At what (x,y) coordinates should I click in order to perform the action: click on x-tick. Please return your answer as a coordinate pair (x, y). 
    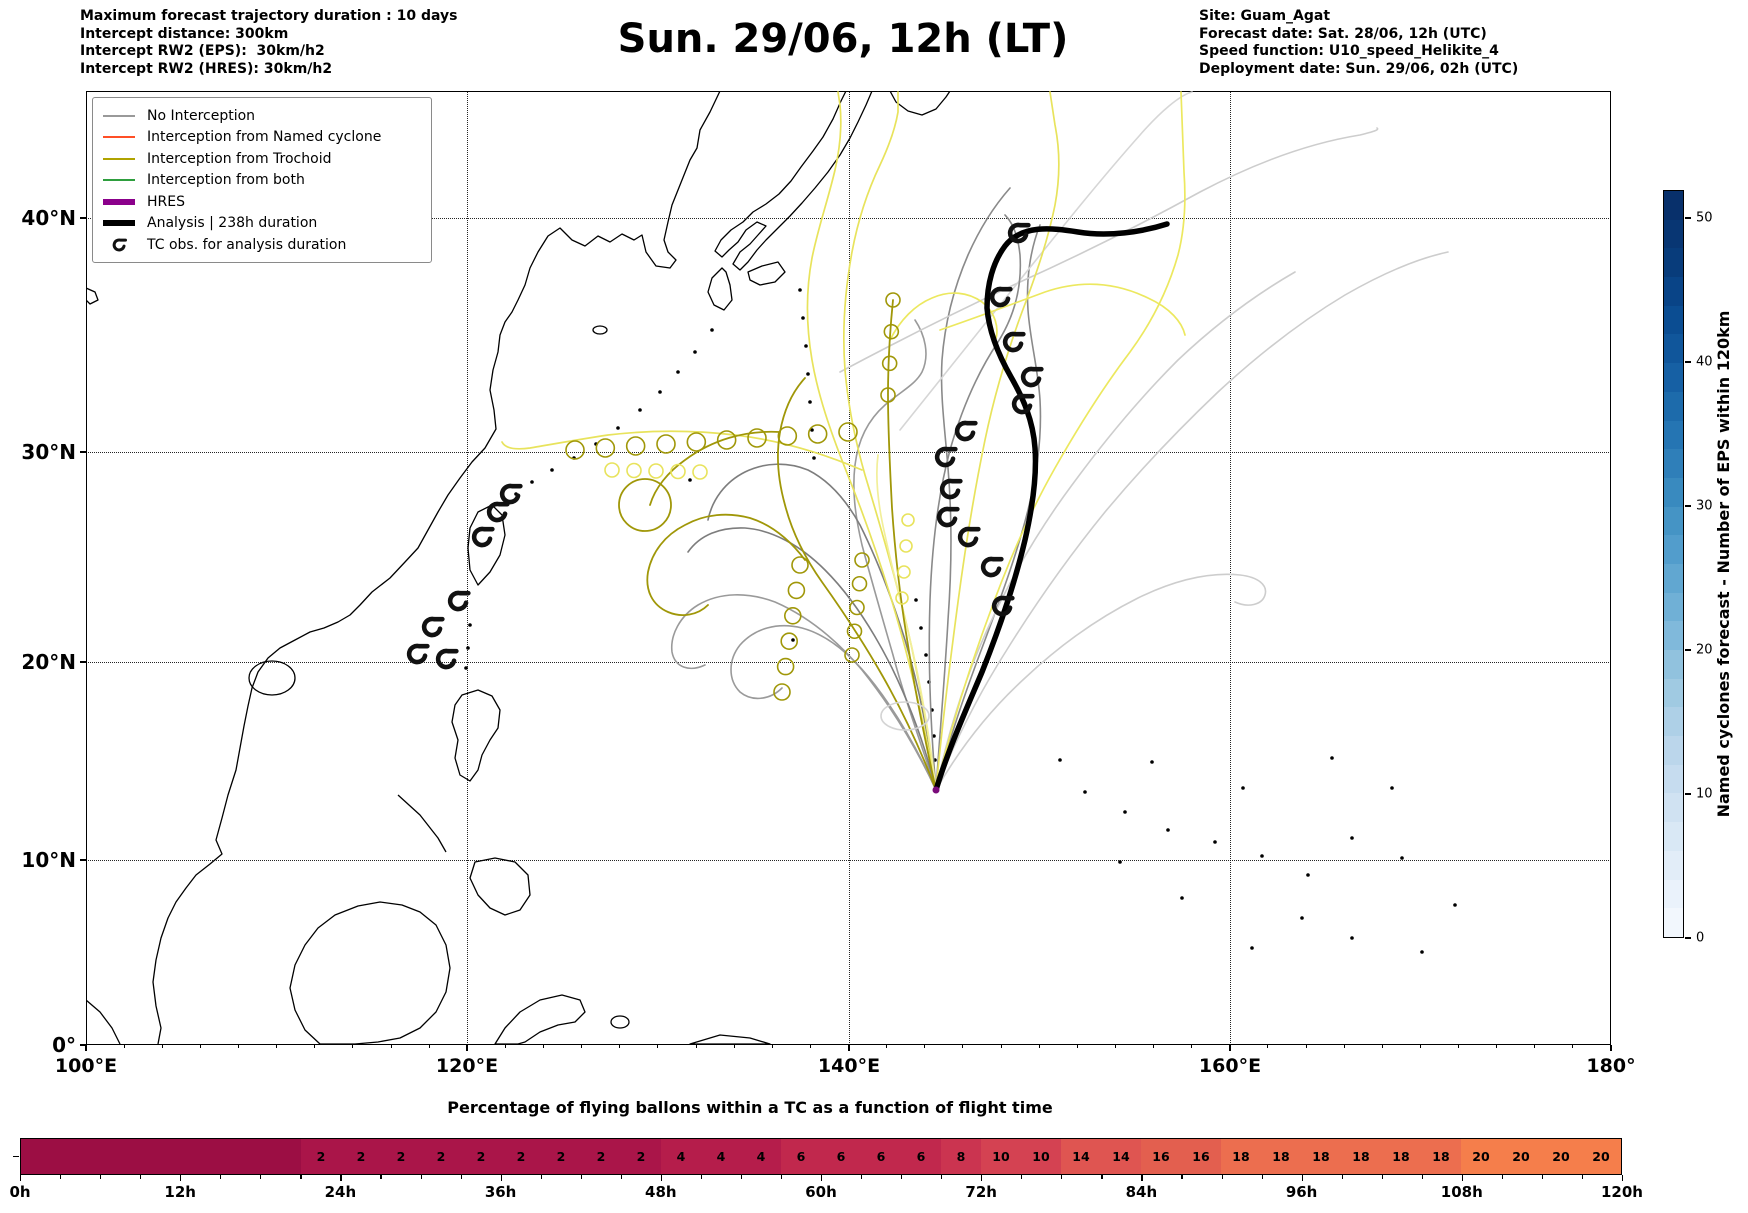
    Looking at the image, I should click on (86, 1048).